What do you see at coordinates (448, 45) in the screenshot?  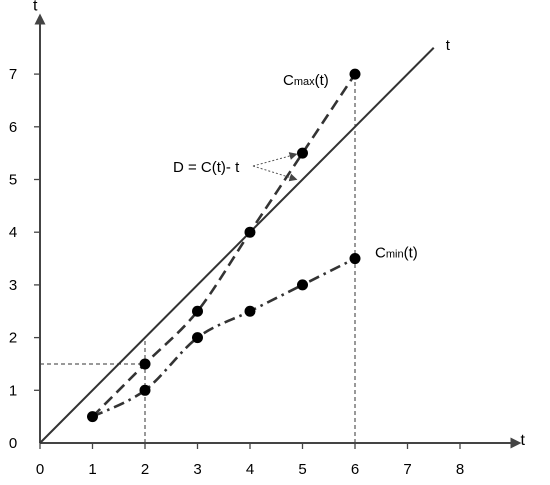 I see `series-label-t: t` at bounding box center [448, 45].